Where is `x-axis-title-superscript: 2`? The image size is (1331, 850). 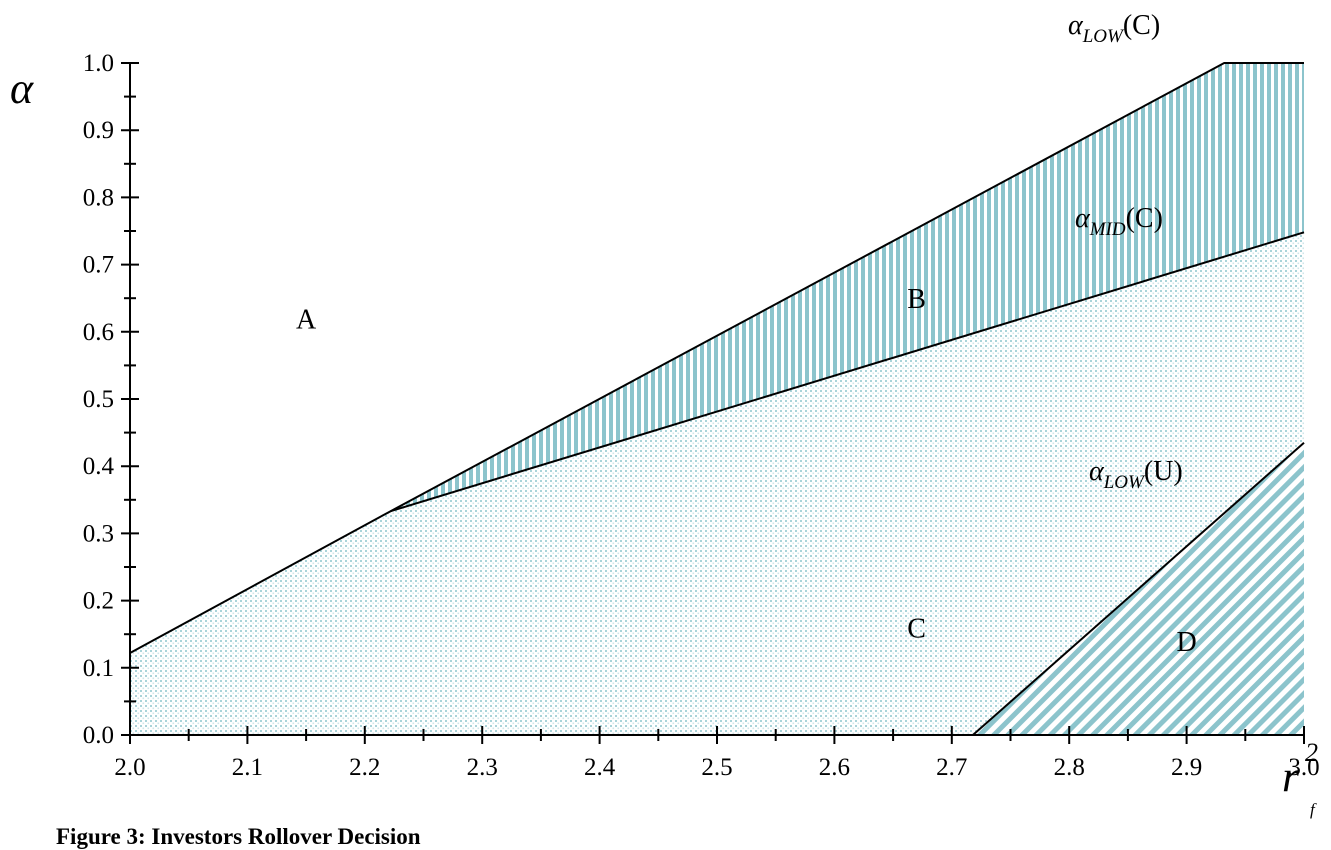 x-axis-title-superscript: 2 is located at coordinates (1311, 752).